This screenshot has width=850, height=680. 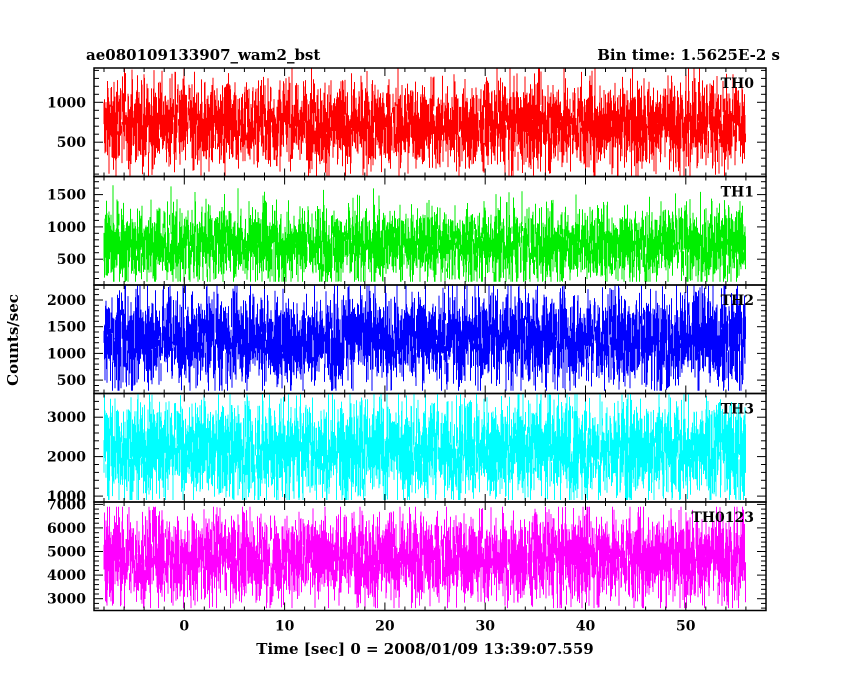 I want to click on x-axis-tick-labels: 0 10 20 30 40 50, so click(x=437, y=627).